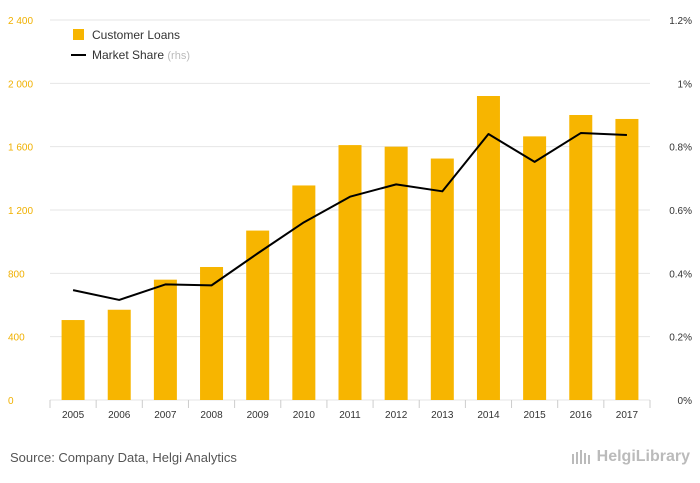 The width and height of the screenshot is (700, 483). What do you see at coordinates (685, 84) in the screenshot?
I see `y-right-tick-label: 1%` at bounding box center [685, 84].